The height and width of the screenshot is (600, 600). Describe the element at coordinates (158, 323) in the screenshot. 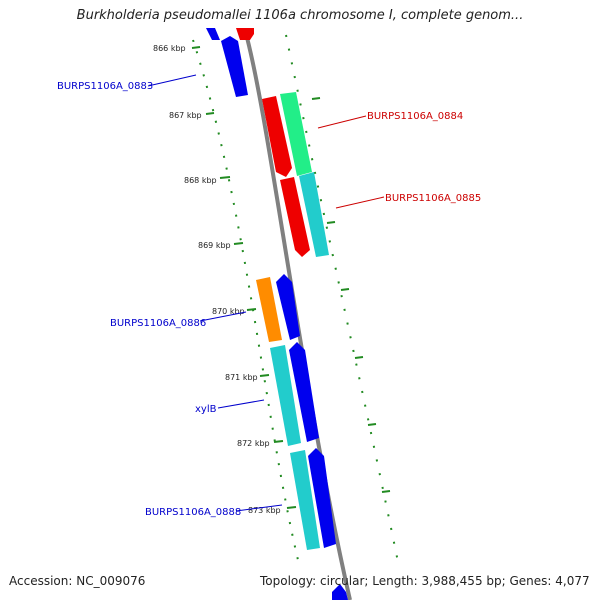

I see `gene-label-0886: BURPS1106A_0886` at that location.